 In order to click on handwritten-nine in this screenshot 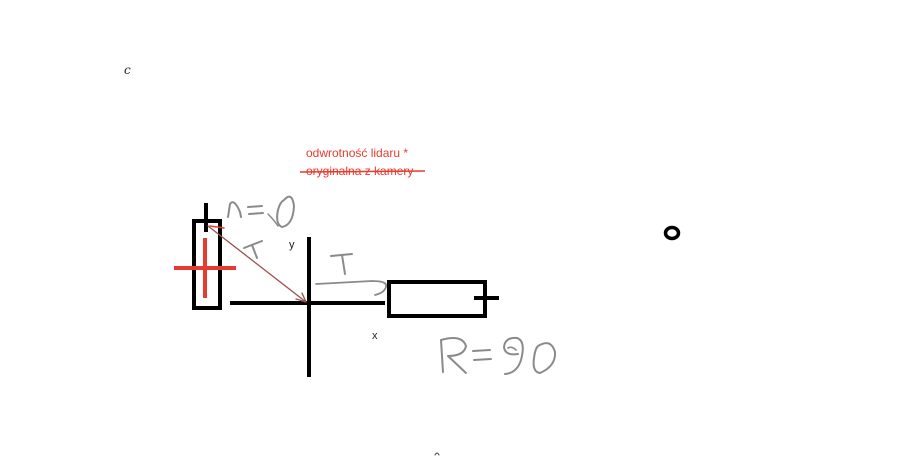, I will do `click(513, 355)`.